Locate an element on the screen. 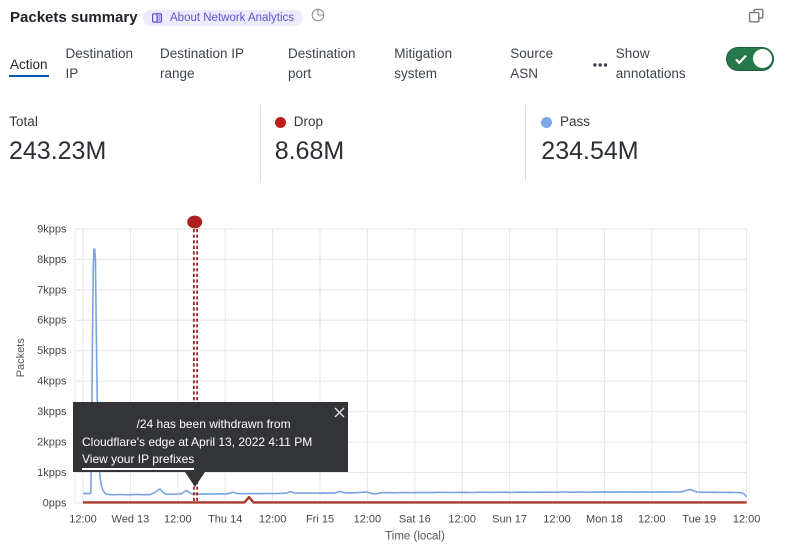  svg-text: 7kpps is located at coordinates (52, 290).